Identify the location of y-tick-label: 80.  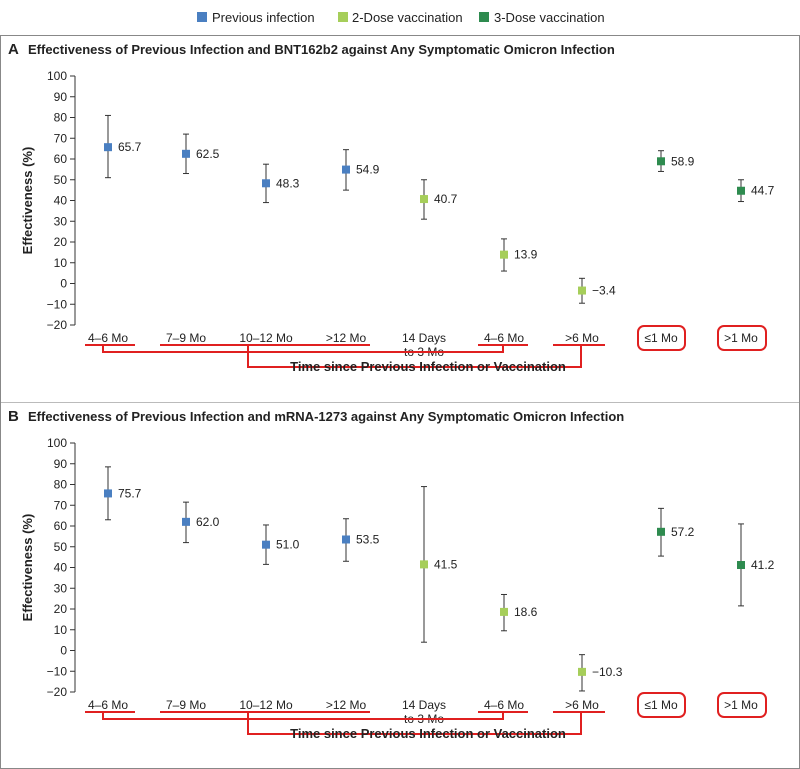
(61, 118).